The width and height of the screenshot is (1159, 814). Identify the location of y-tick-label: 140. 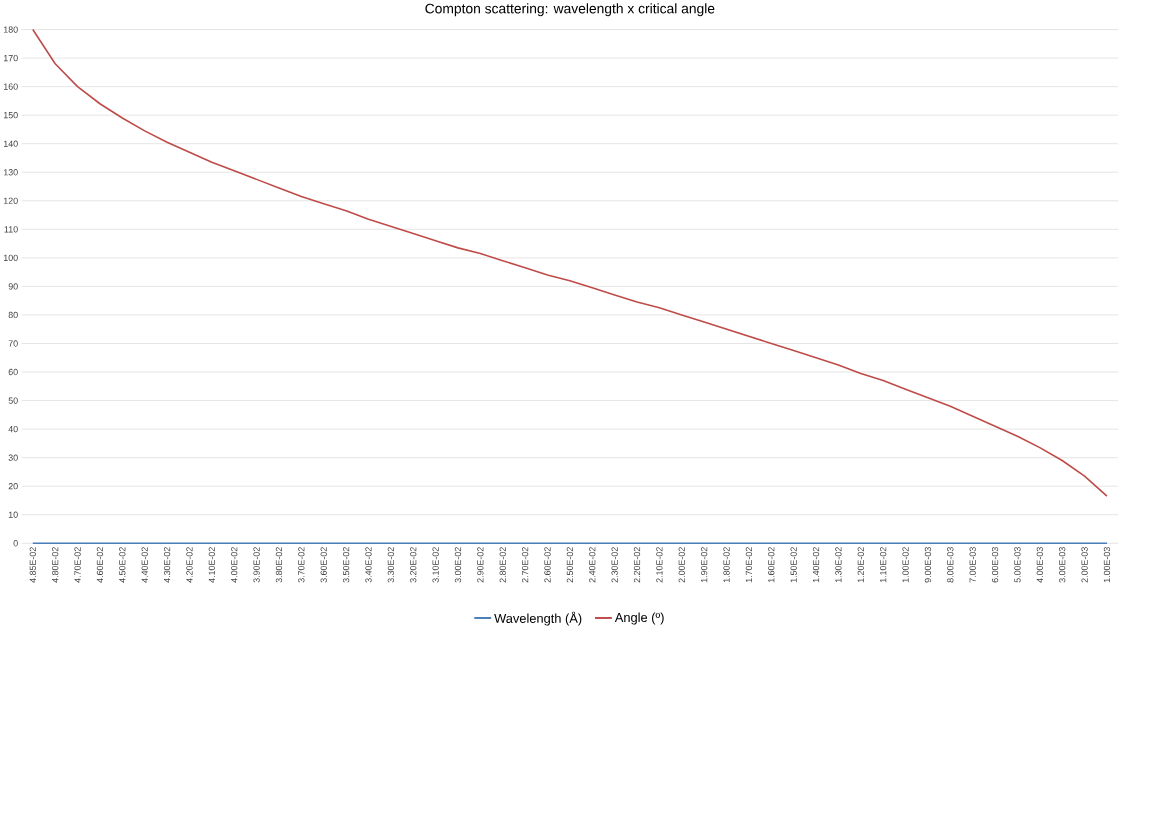
(10, 143).